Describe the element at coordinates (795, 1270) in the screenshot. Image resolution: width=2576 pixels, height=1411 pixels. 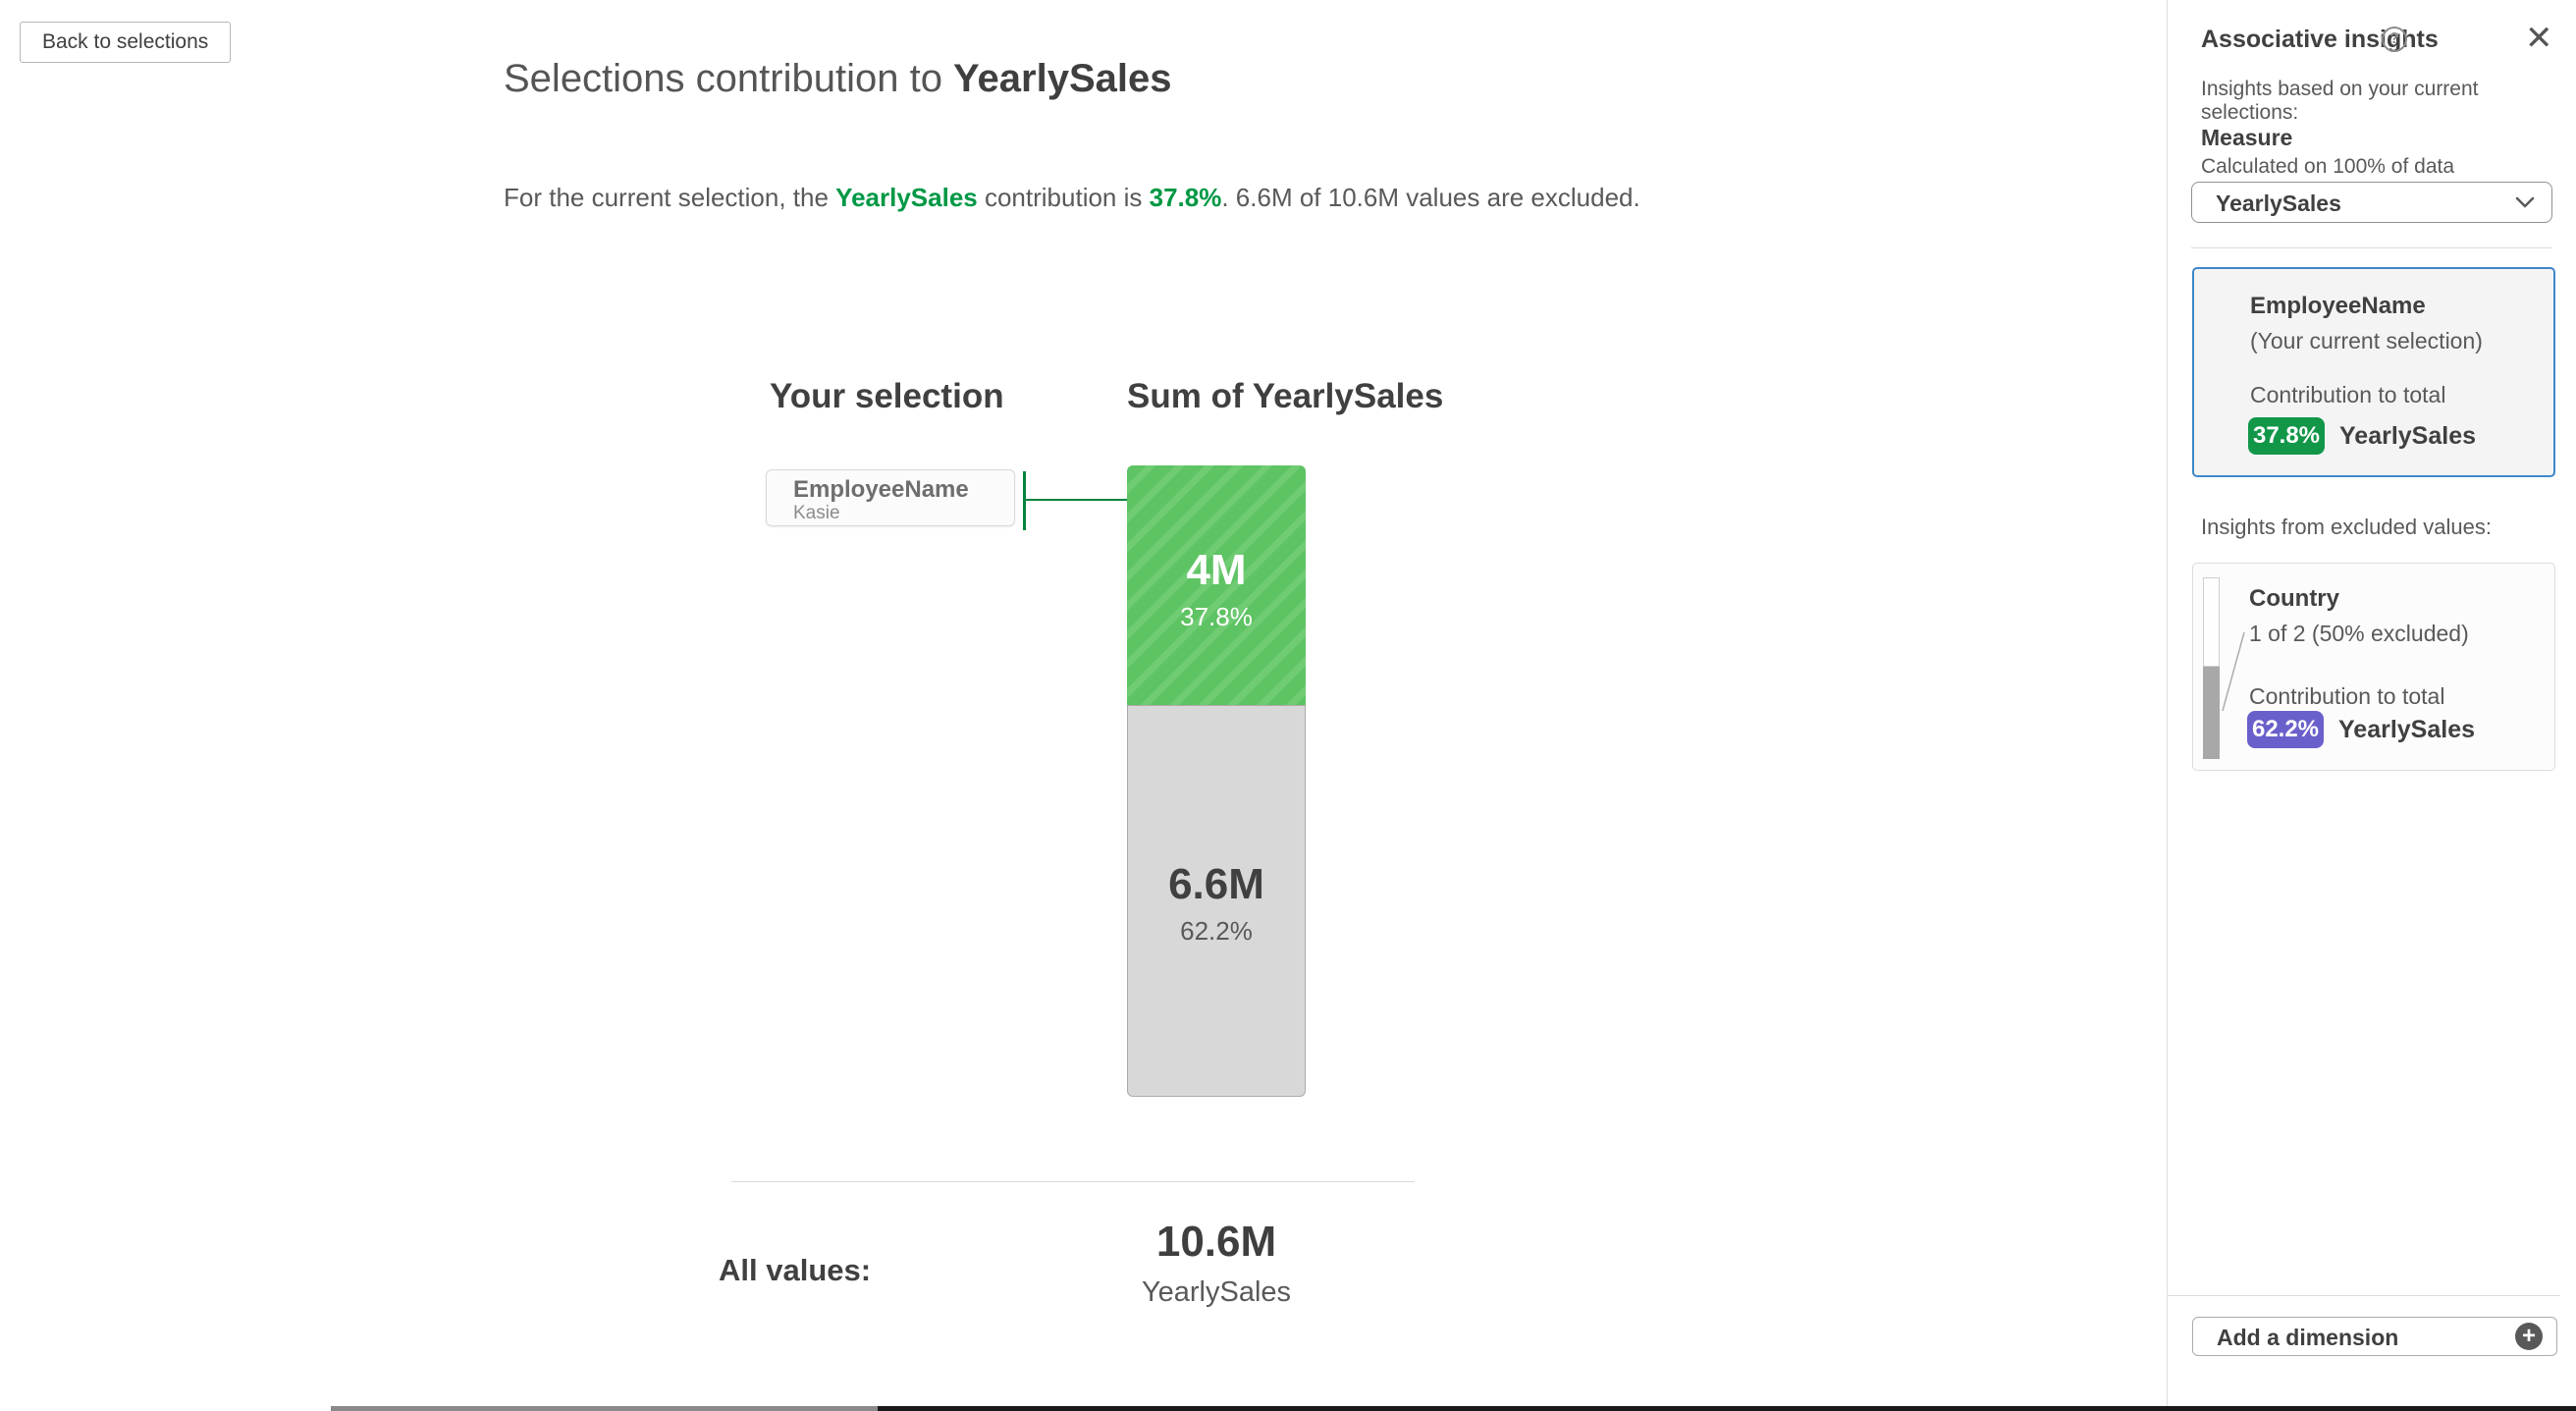
I see `all-values-label: All values:` at that location.